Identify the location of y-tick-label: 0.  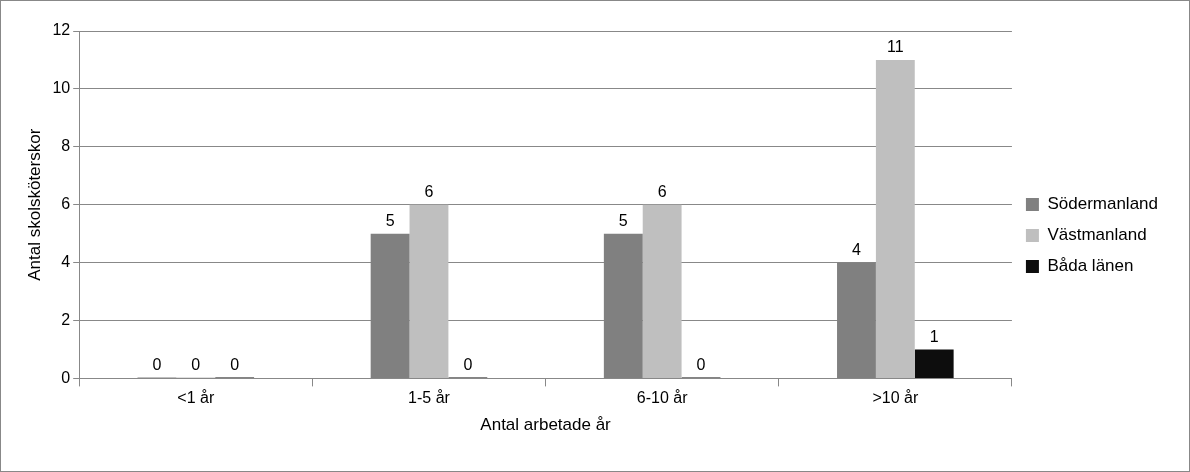
(66, 377).